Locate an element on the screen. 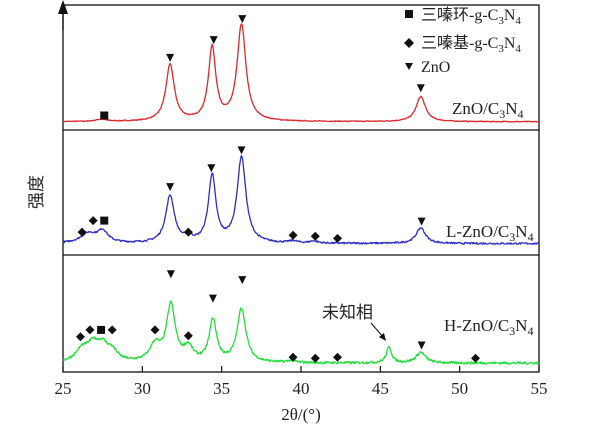  panel-label-l-zno-c3n4: L-ZnO/C3N4 is located at coordinates (490, 233).